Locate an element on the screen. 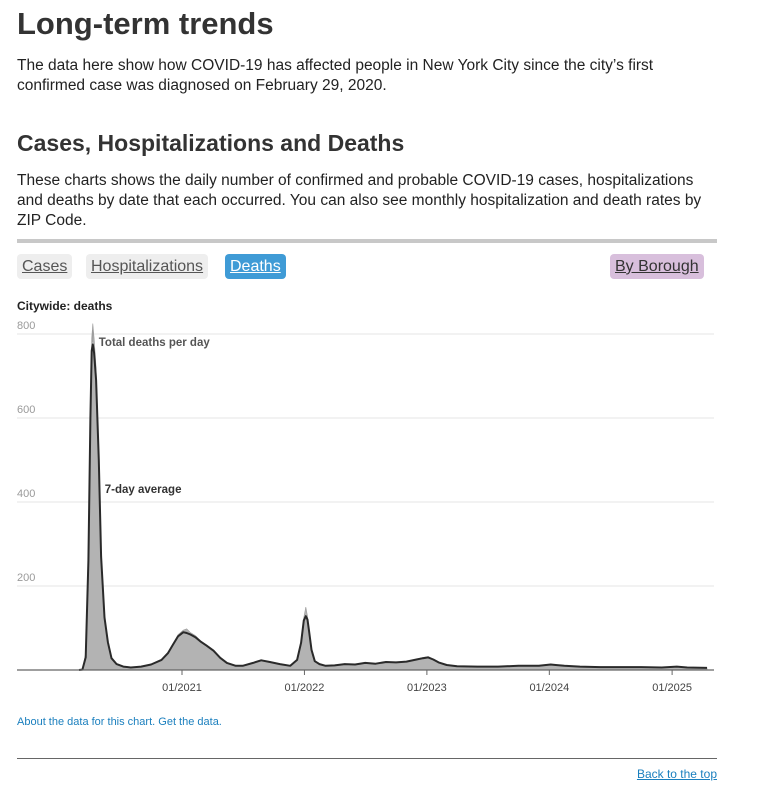  y-axis-ticks: 800 600 400 200 is located at coordinates (26, 452).